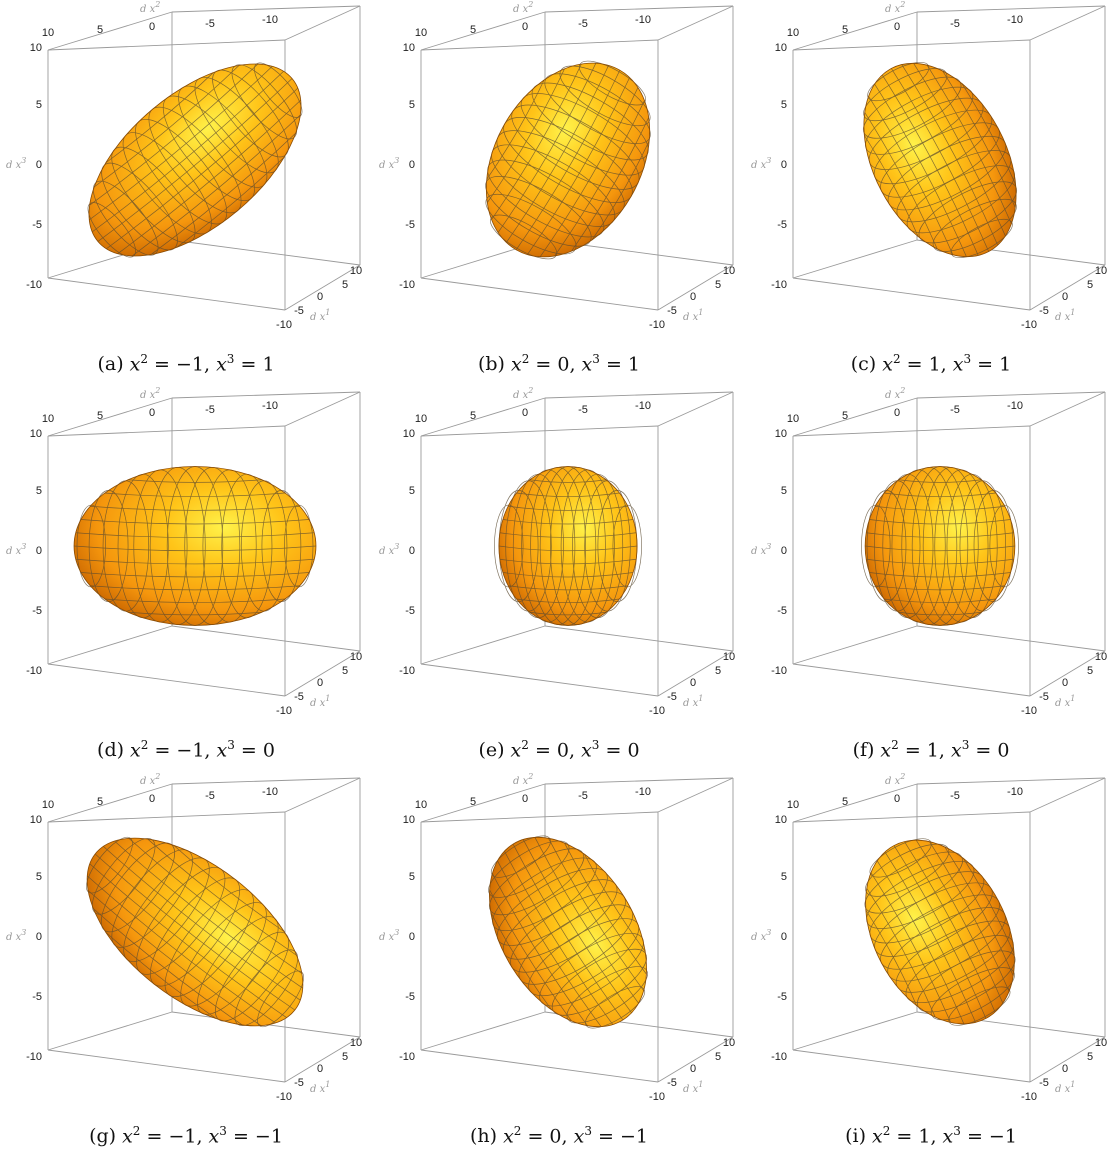  Describe the element at coordinates (555, 750) in the screenshot. I see `caption-x2-value: = 0,` at that location.